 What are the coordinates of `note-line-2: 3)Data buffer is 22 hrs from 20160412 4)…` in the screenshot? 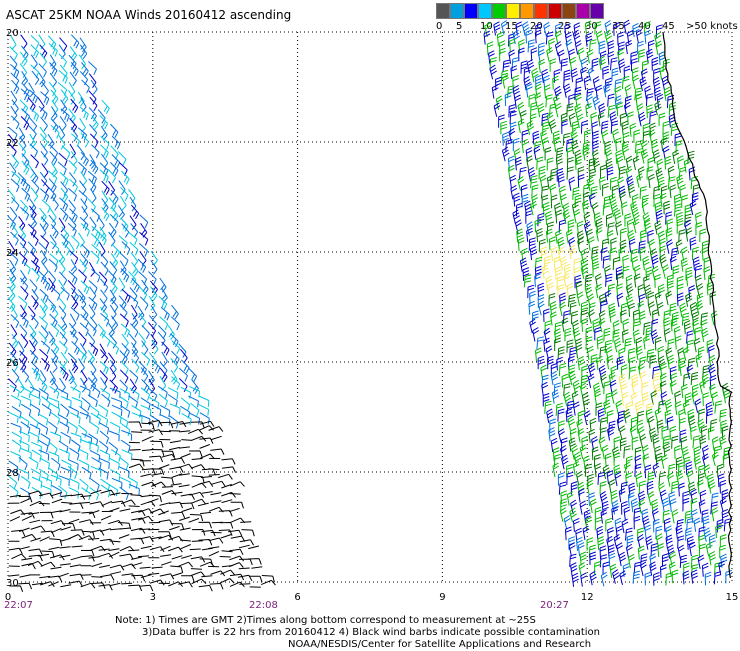 It's located at (371, 633).